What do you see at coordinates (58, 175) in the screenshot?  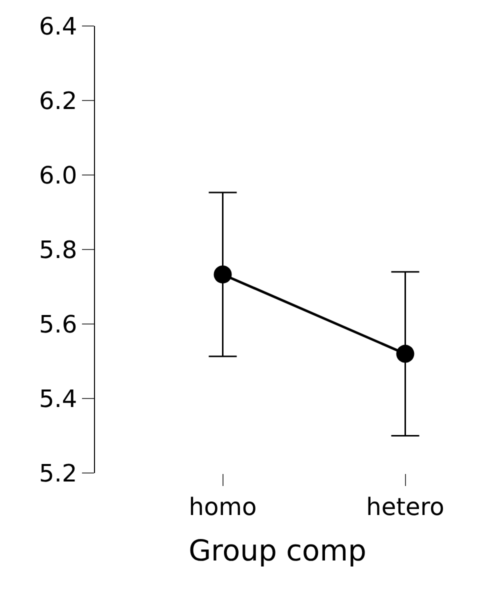 I see `y-tick-label: 6.0` at bounding box center [58, 175].